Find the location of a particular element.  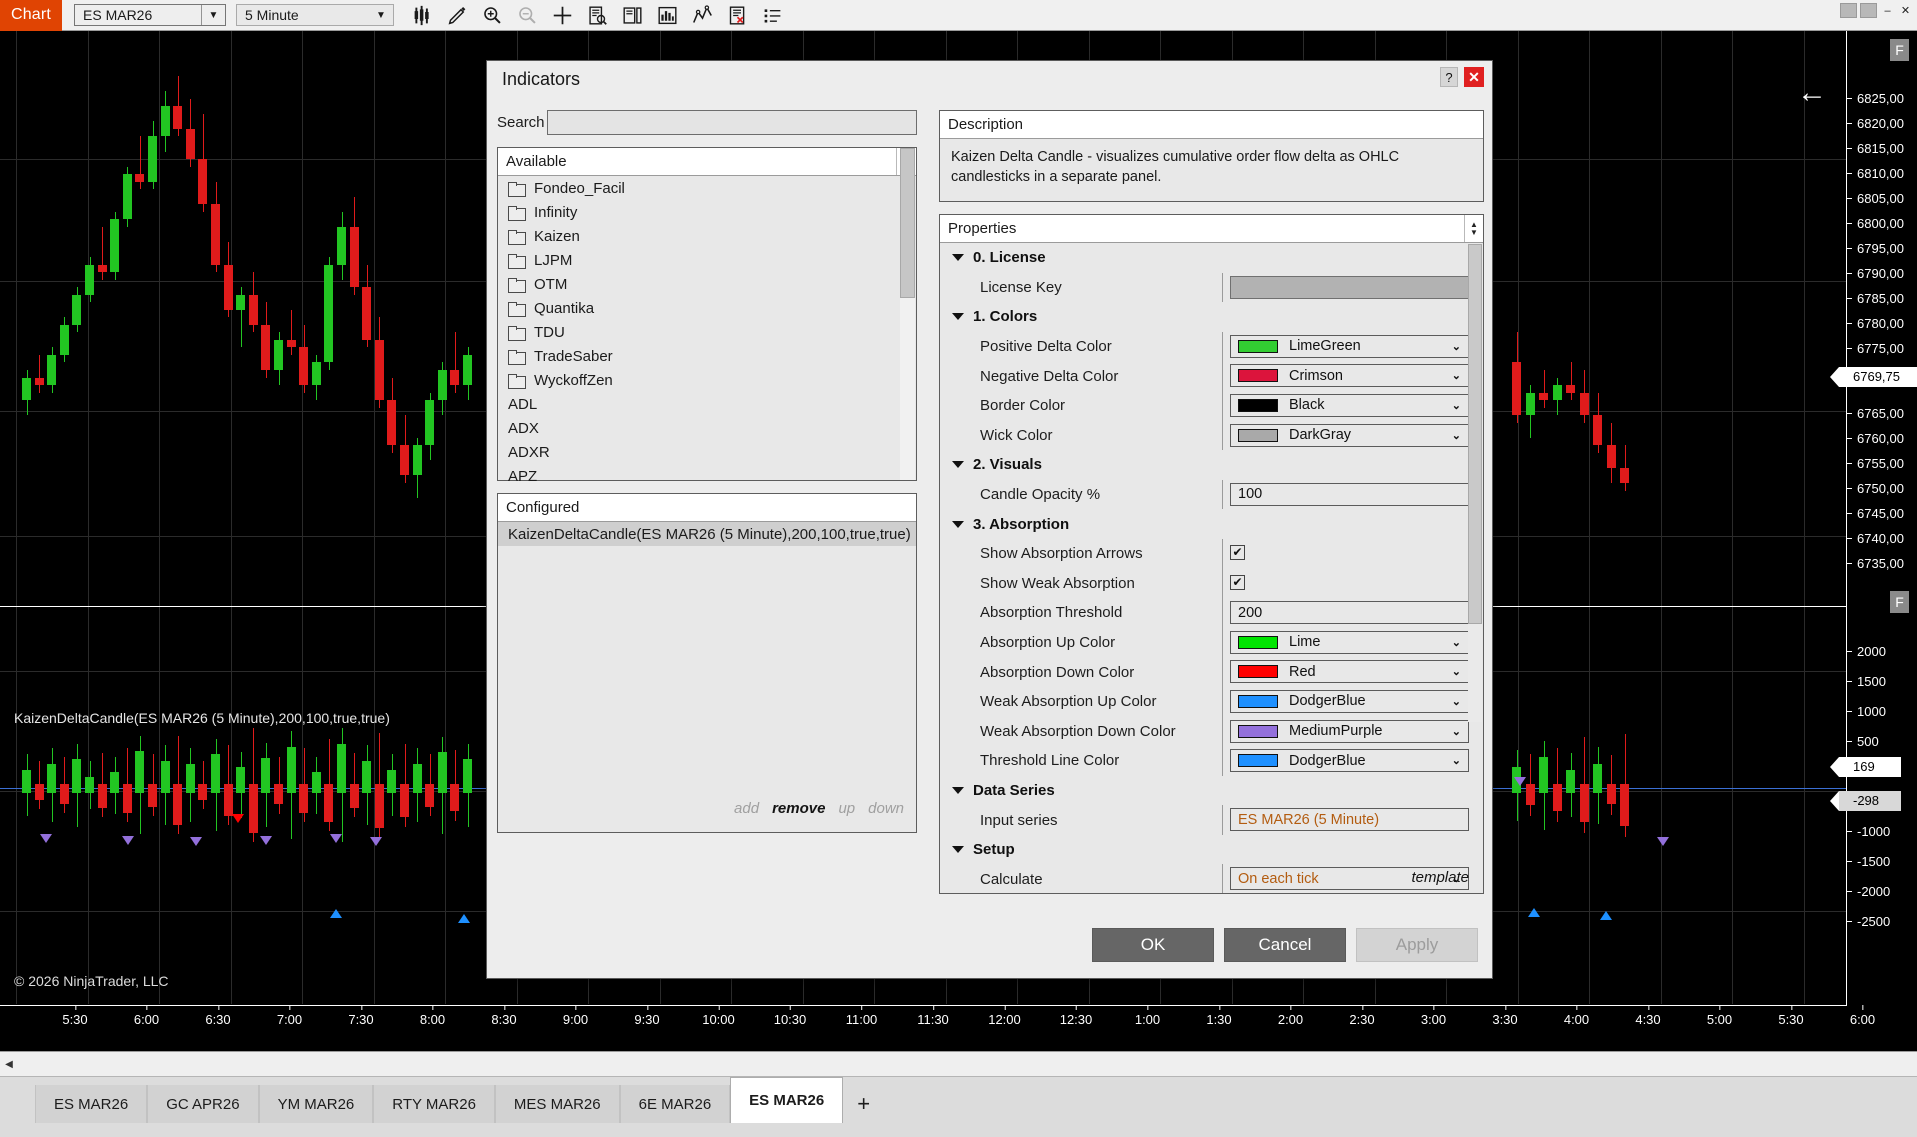

list-item: TradeSaber is located at coordinates (707, 356).